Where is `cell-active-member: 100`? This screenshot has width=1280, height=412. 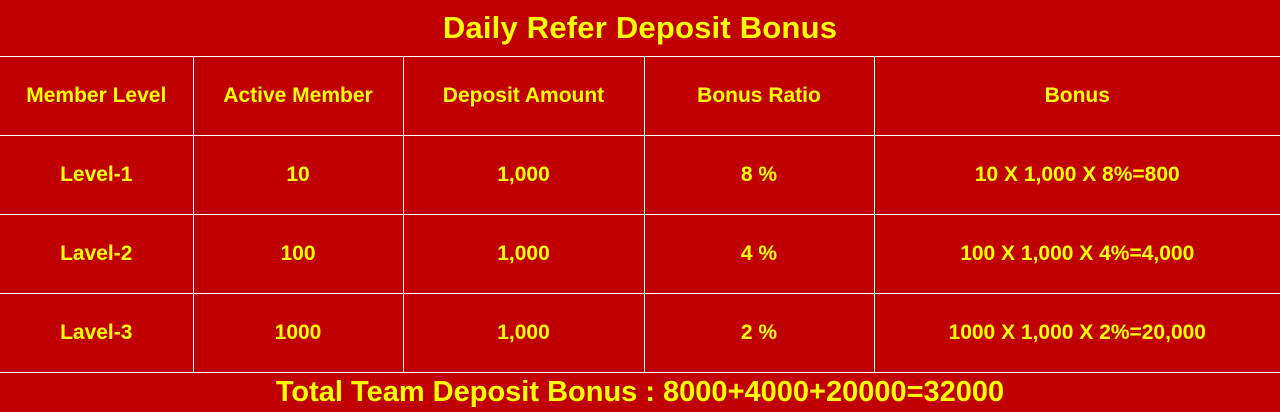
cell-active-member: 100 is located at coordinates (298, 254).